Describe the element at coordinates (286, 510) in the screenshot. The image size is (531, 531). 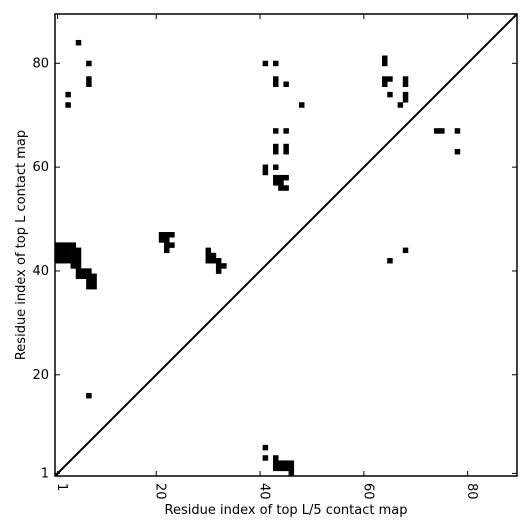
I see `x-axis-title: Residue index of top L/5 contact map` at that location.